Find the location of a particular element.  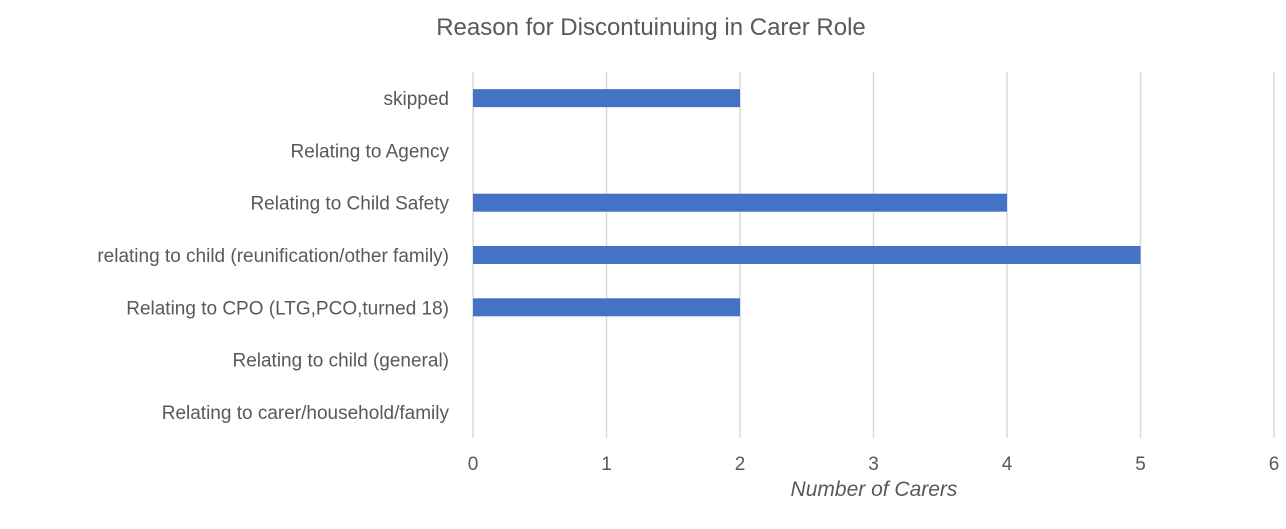

x-tick-label: 5 is located at coordinates (1140, 464).